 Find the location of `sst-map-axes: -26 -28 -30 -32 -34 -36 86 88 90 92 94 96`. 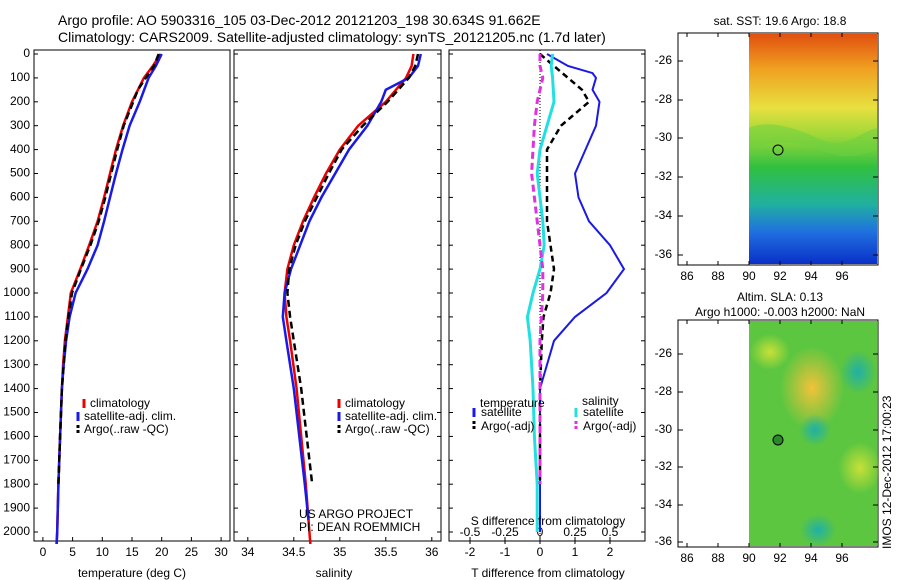

sst-map-axes: -26 -28 -30 -32 -34 -36 86 88 90 92 94 96 is located at coordinates (766, 158).